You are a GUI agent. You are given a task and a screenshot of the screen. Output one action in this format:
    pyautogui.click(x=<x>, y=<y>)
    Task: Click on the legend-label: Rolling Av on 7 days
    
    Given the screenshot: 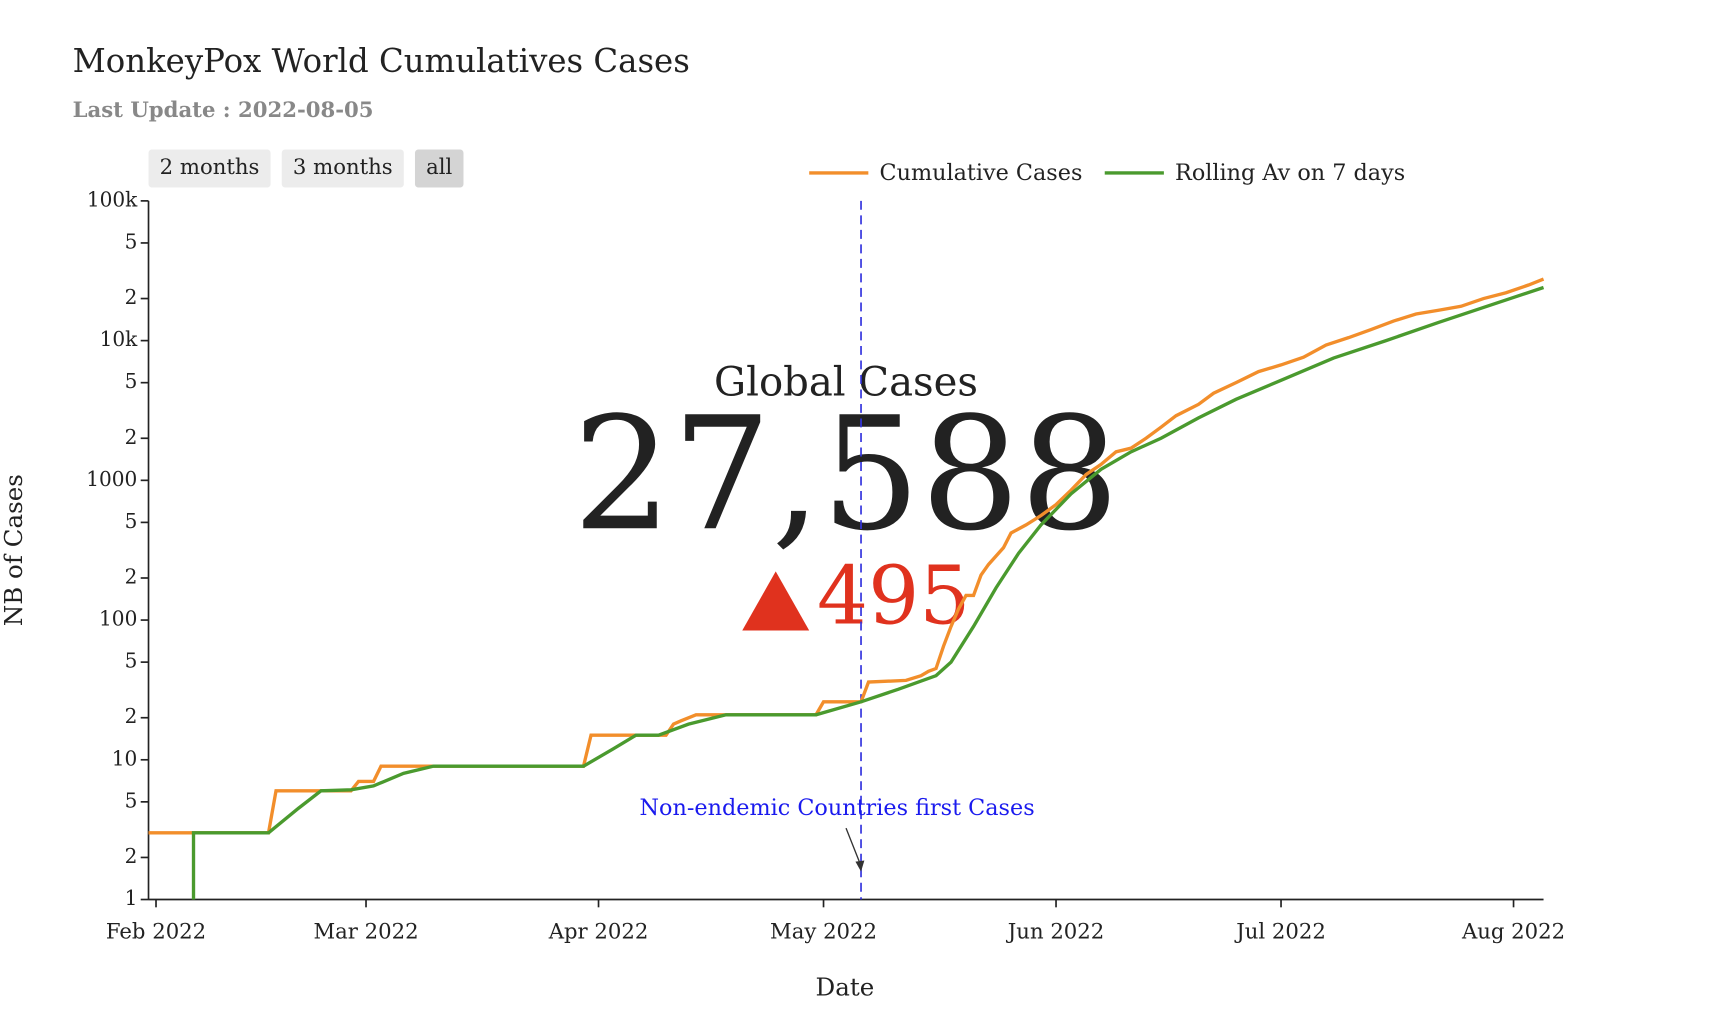 What is the action you would take?
    pyautogui.click(x=1290, y=173)
    